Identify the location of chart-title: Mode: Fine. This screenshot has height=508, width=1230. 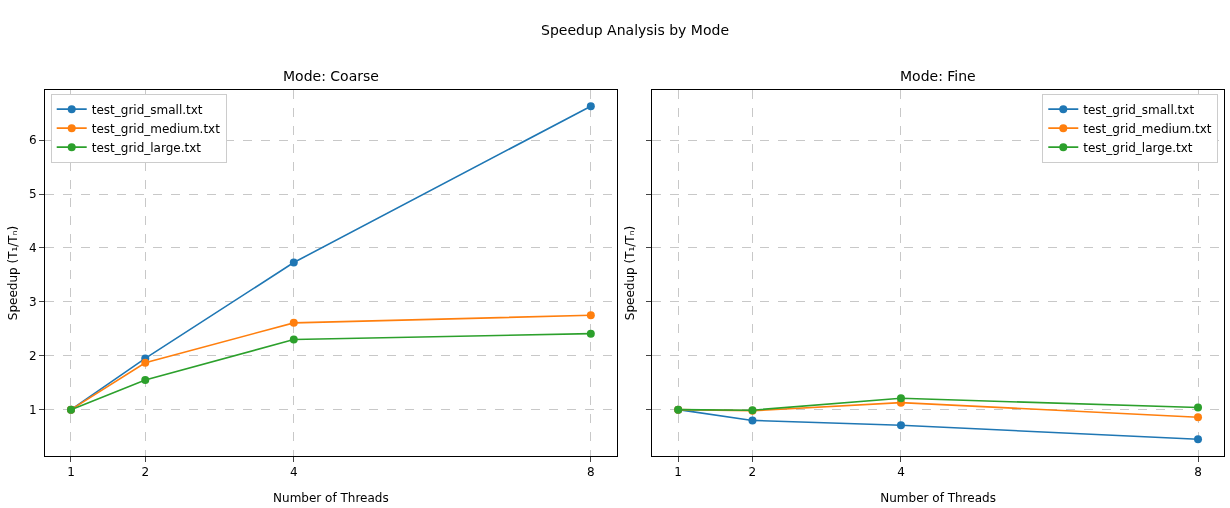
(938, 76).